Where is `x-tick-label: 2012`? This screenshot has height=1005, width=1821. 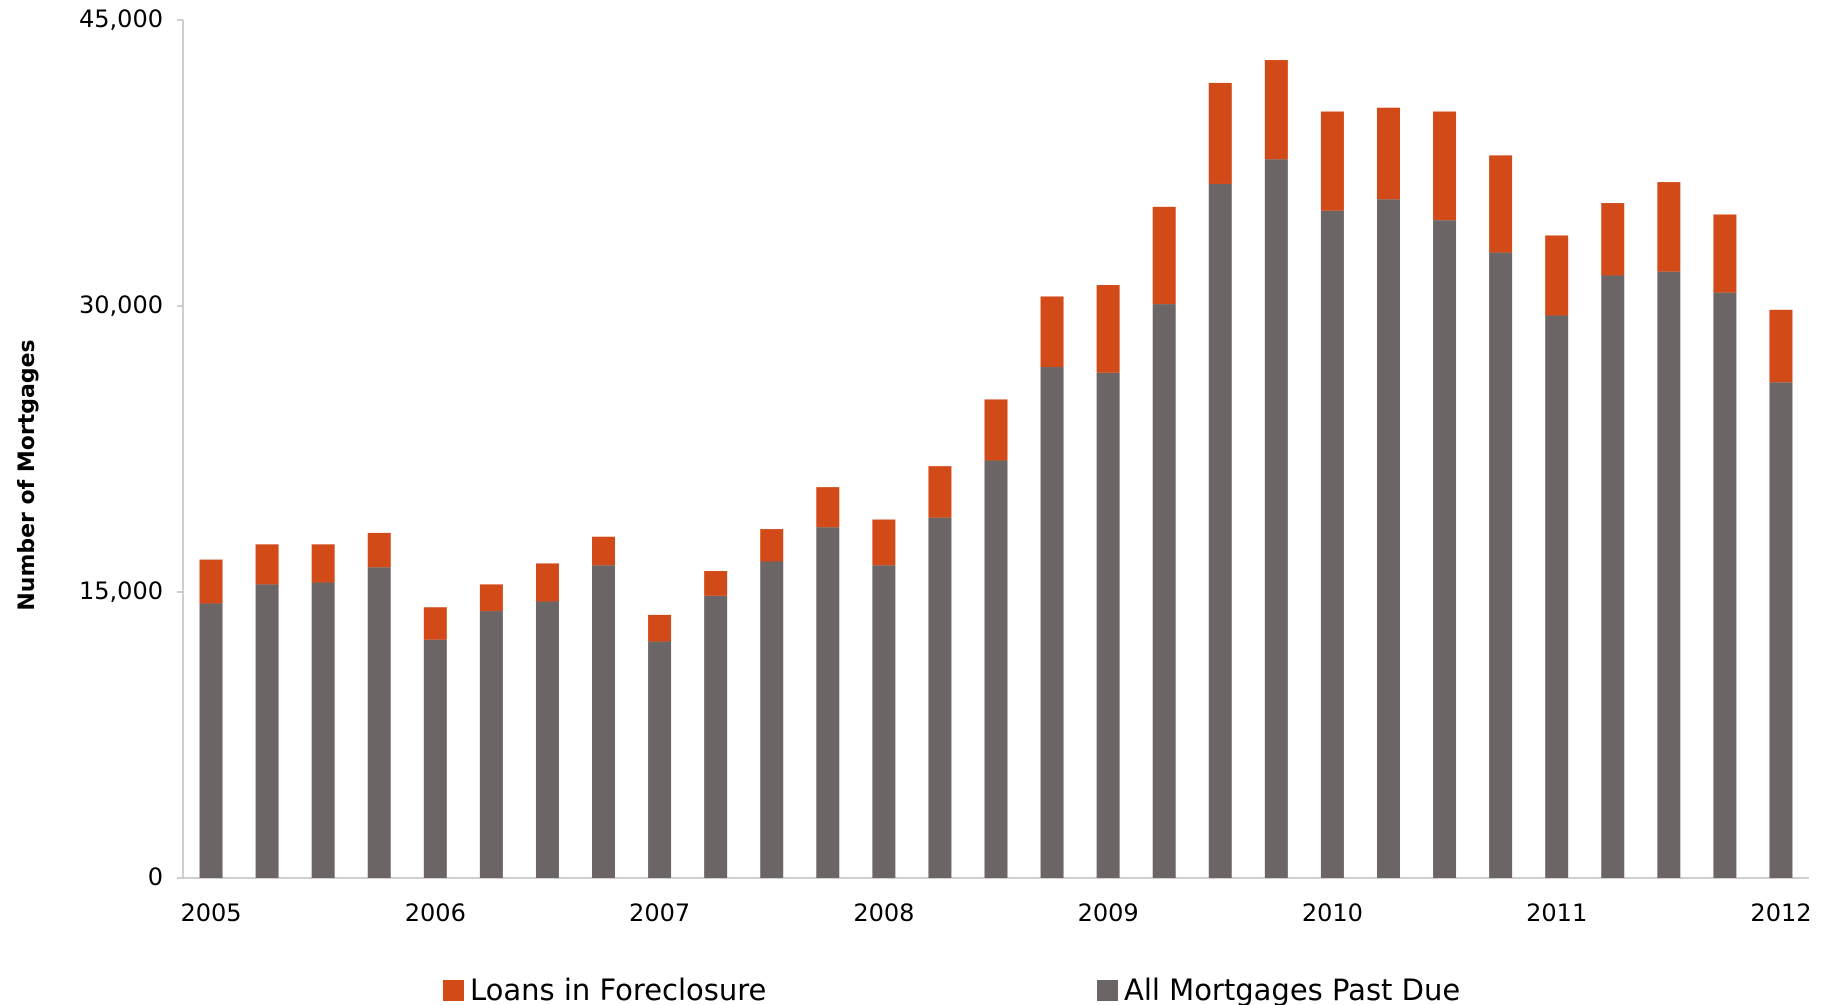
x-tick-label: 2012 is located at coordinates (1780, 913).